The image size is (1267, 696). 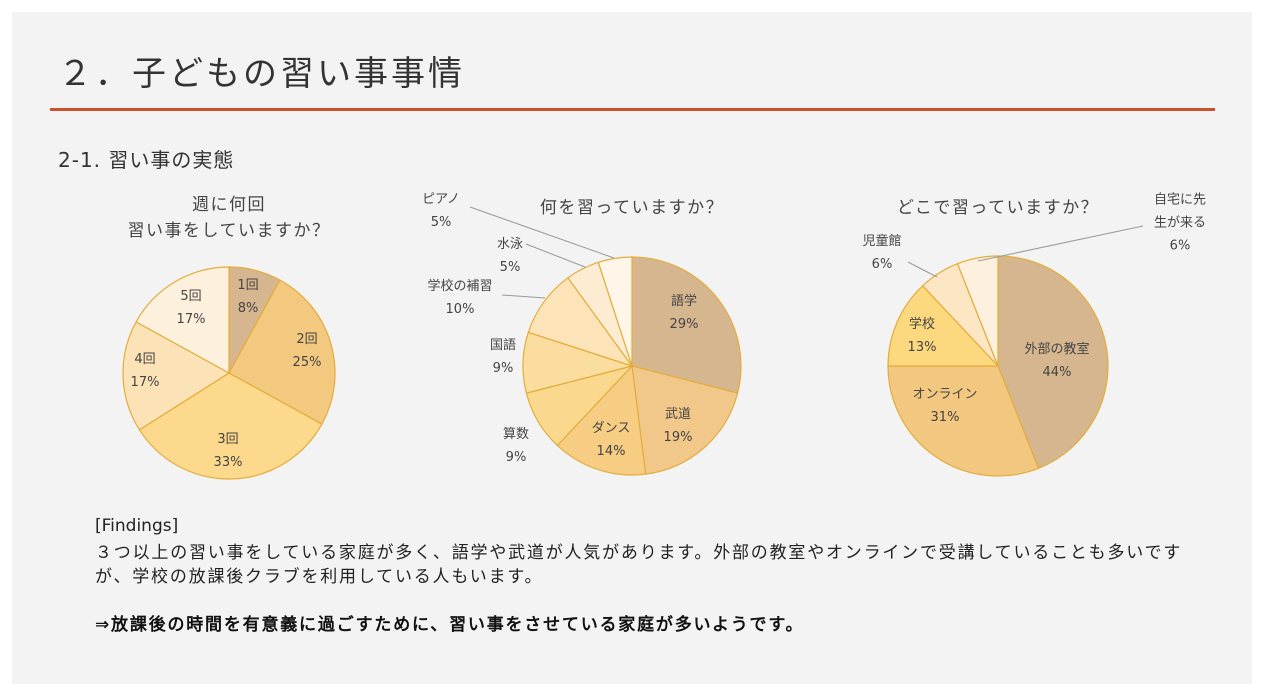 I want to click on value-label: 14%, so click(x=611, y=451).